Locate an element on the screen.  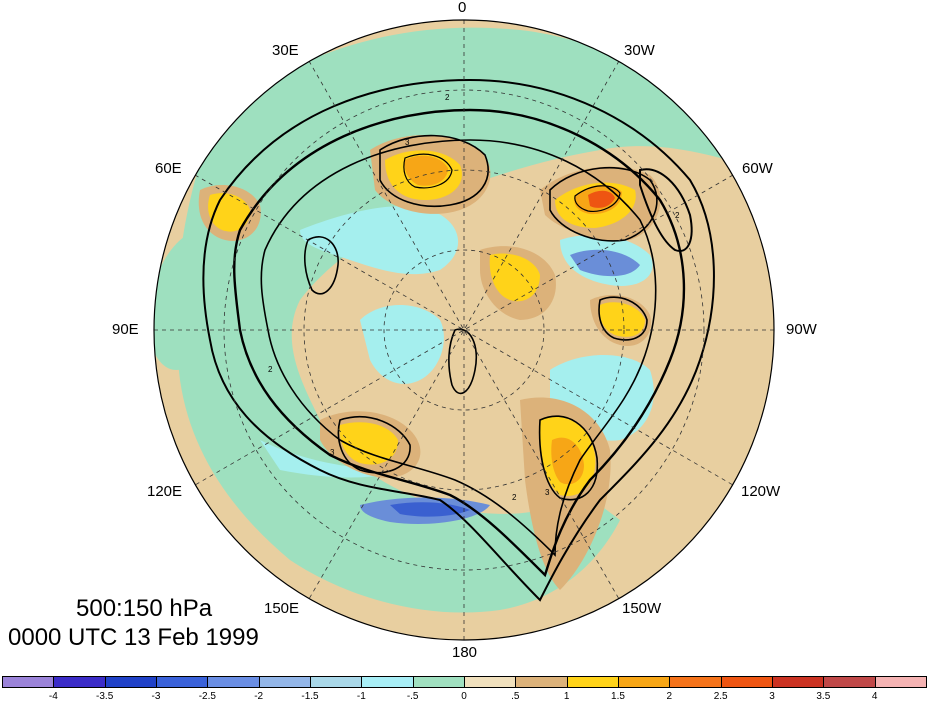
lon-label-60e: 60E is located at coordinates (168, 168).